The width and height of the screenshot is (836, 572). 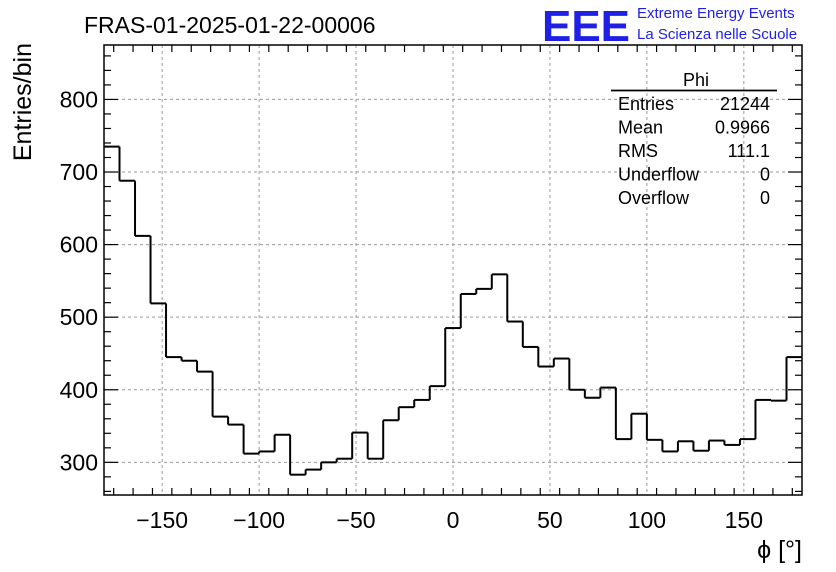 I want to click on x-tick-labels: −150 −100 −50 0 50 100 150, so click(x=449, y=520).